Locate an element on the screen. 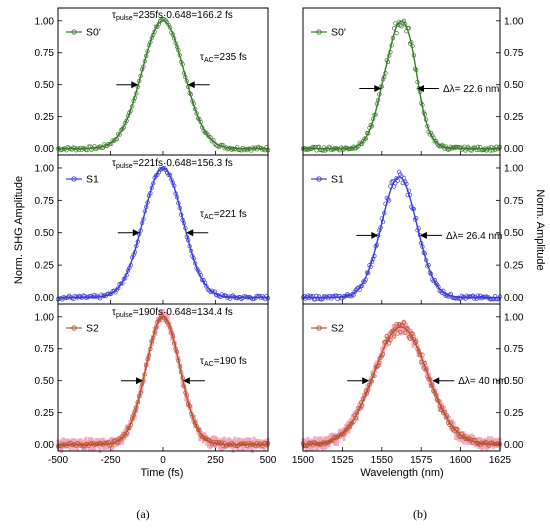 The width and height of the screenshot is (550, 528). ytick-label: 0.25 is located at coordinates (45, 266).